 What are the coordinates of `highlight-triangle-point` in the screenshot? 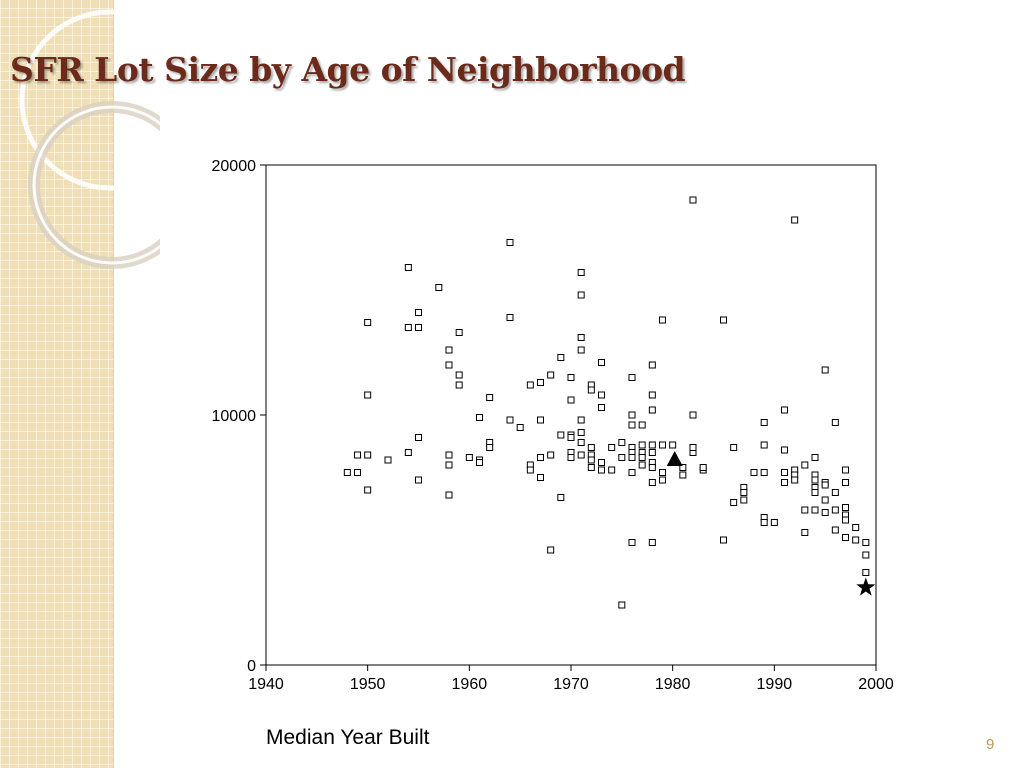 It's located at (674, 458).